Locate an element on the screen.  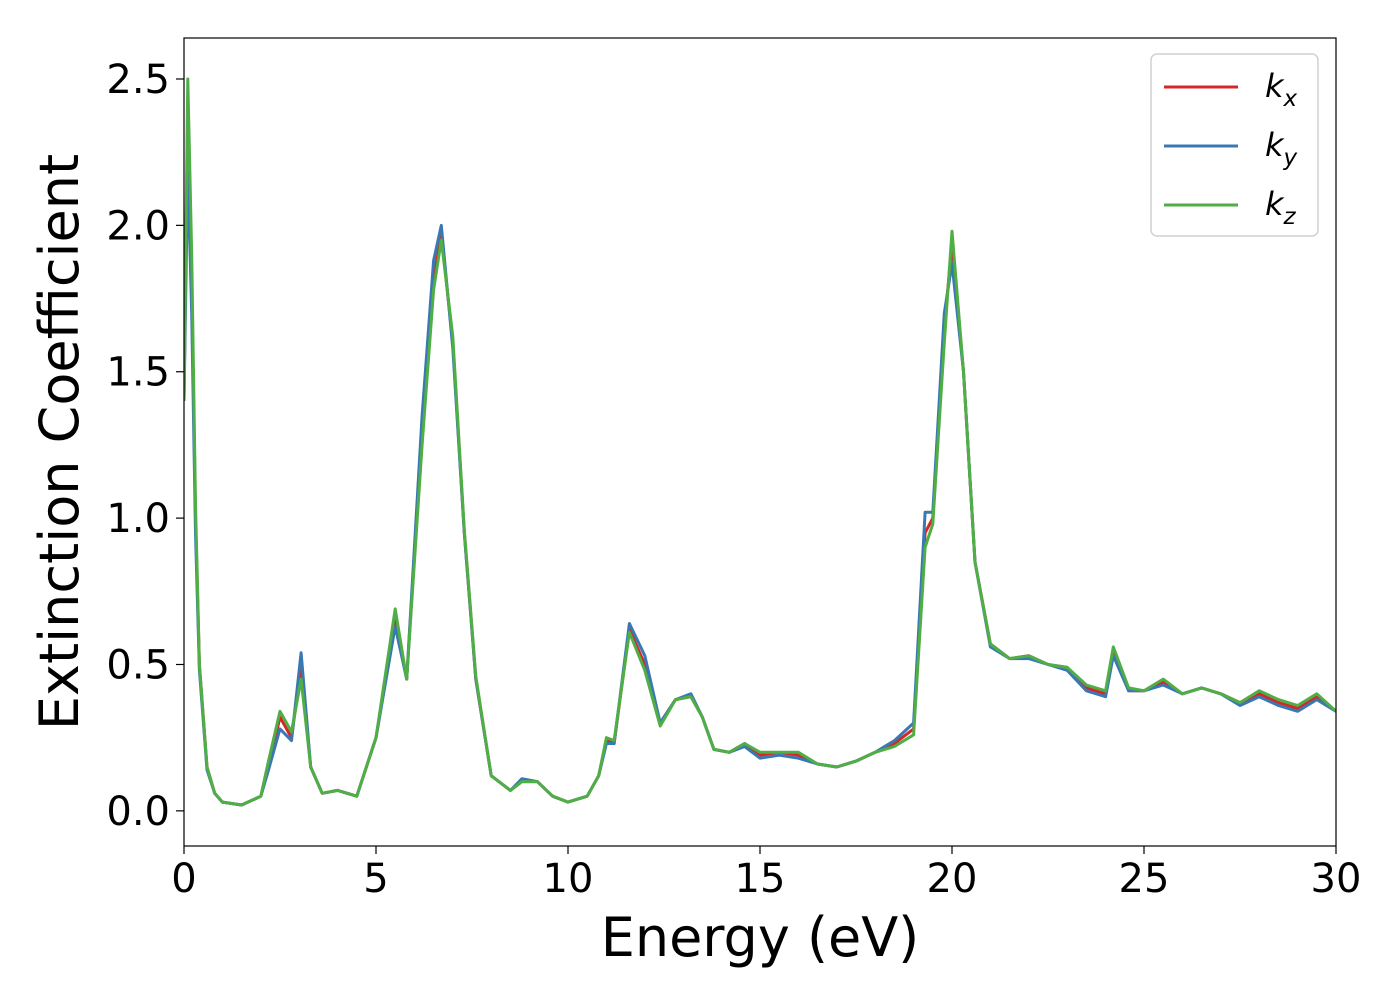
x-tick-label: 25 is located at coordinates (1144, 879).